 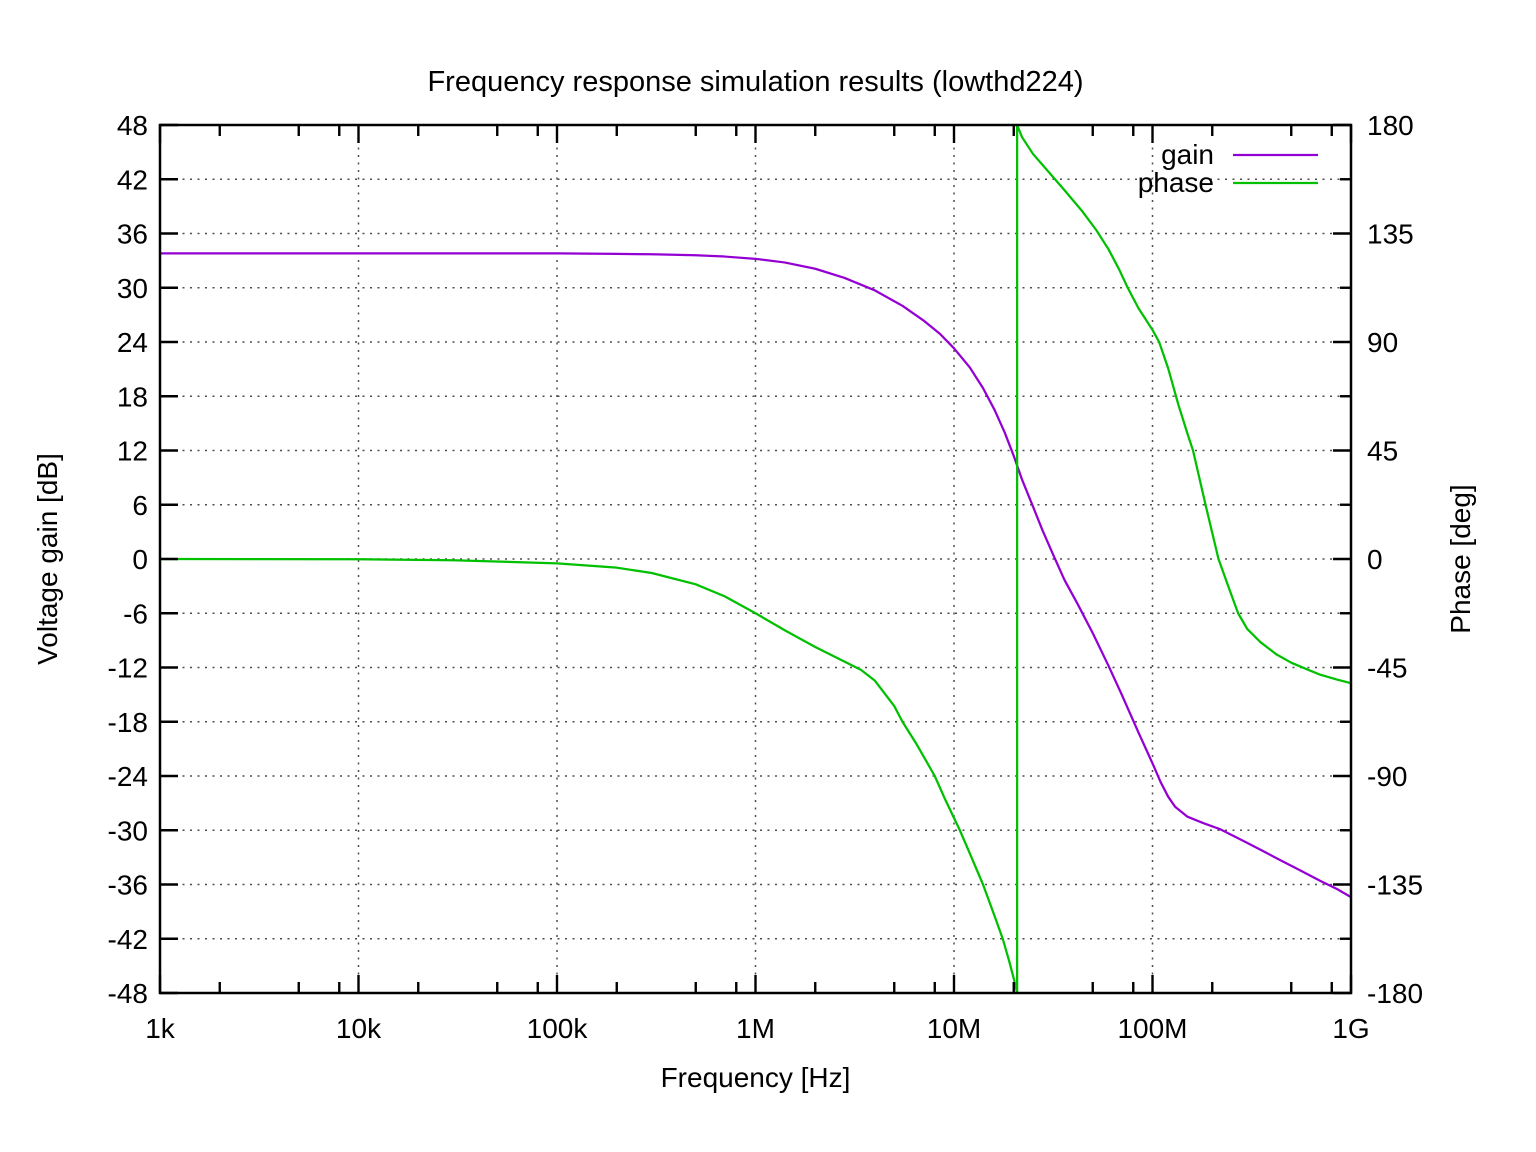 I want to click on y-left-tick-label: 18, so click(x=132, y=396).